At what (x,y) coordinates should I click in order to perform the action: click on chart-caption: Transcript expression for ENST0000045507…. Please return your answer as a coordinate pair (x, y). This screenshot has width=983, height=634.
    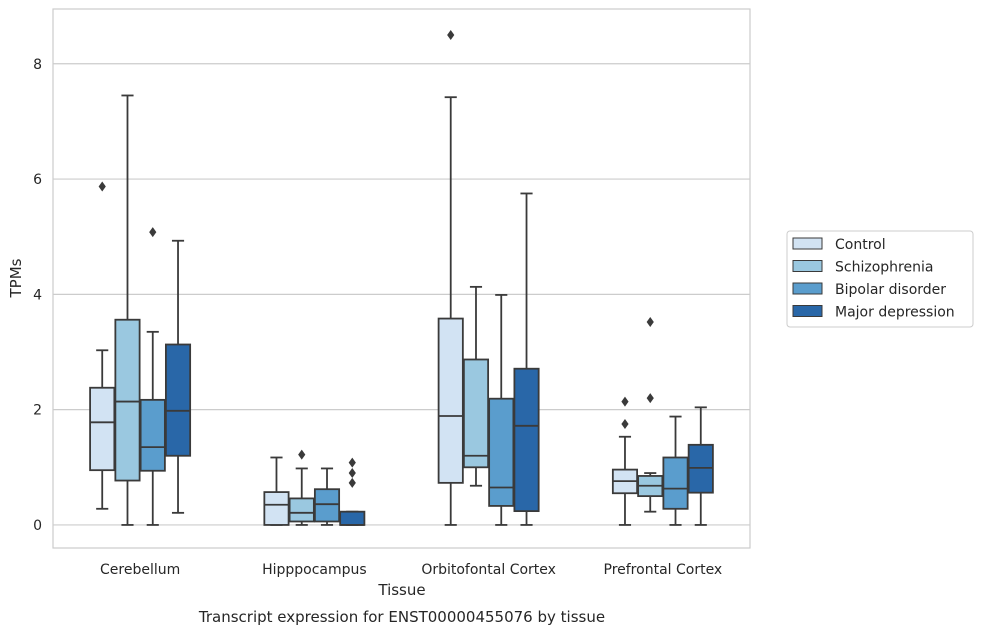
    Looking at the image, I should click on (401, 617).